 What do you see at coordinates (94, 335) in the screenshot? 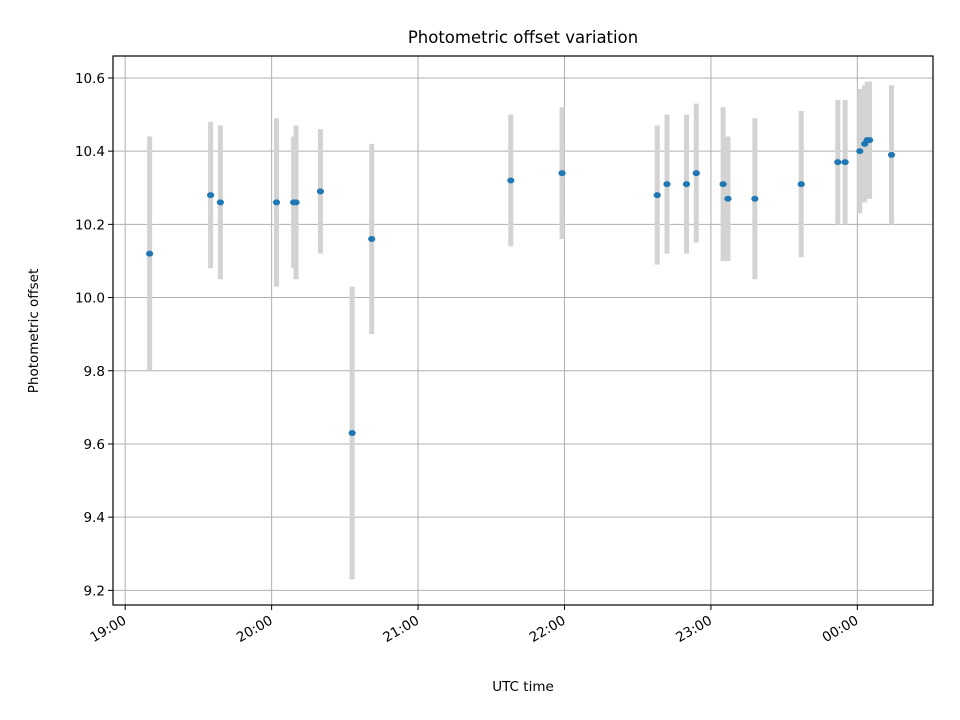
I see `y-axis-ticks: 9.2 9.4 9.6 9.8 10.0 10.2 10.4 10.6` at bounding box center [94, 335].